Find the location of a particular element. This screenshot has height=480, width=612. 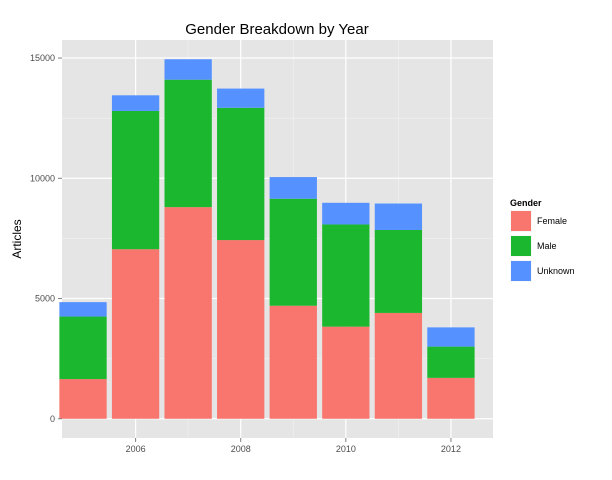

chart-title: Gender Breakdown by Year is located at coordinates (276, 29).